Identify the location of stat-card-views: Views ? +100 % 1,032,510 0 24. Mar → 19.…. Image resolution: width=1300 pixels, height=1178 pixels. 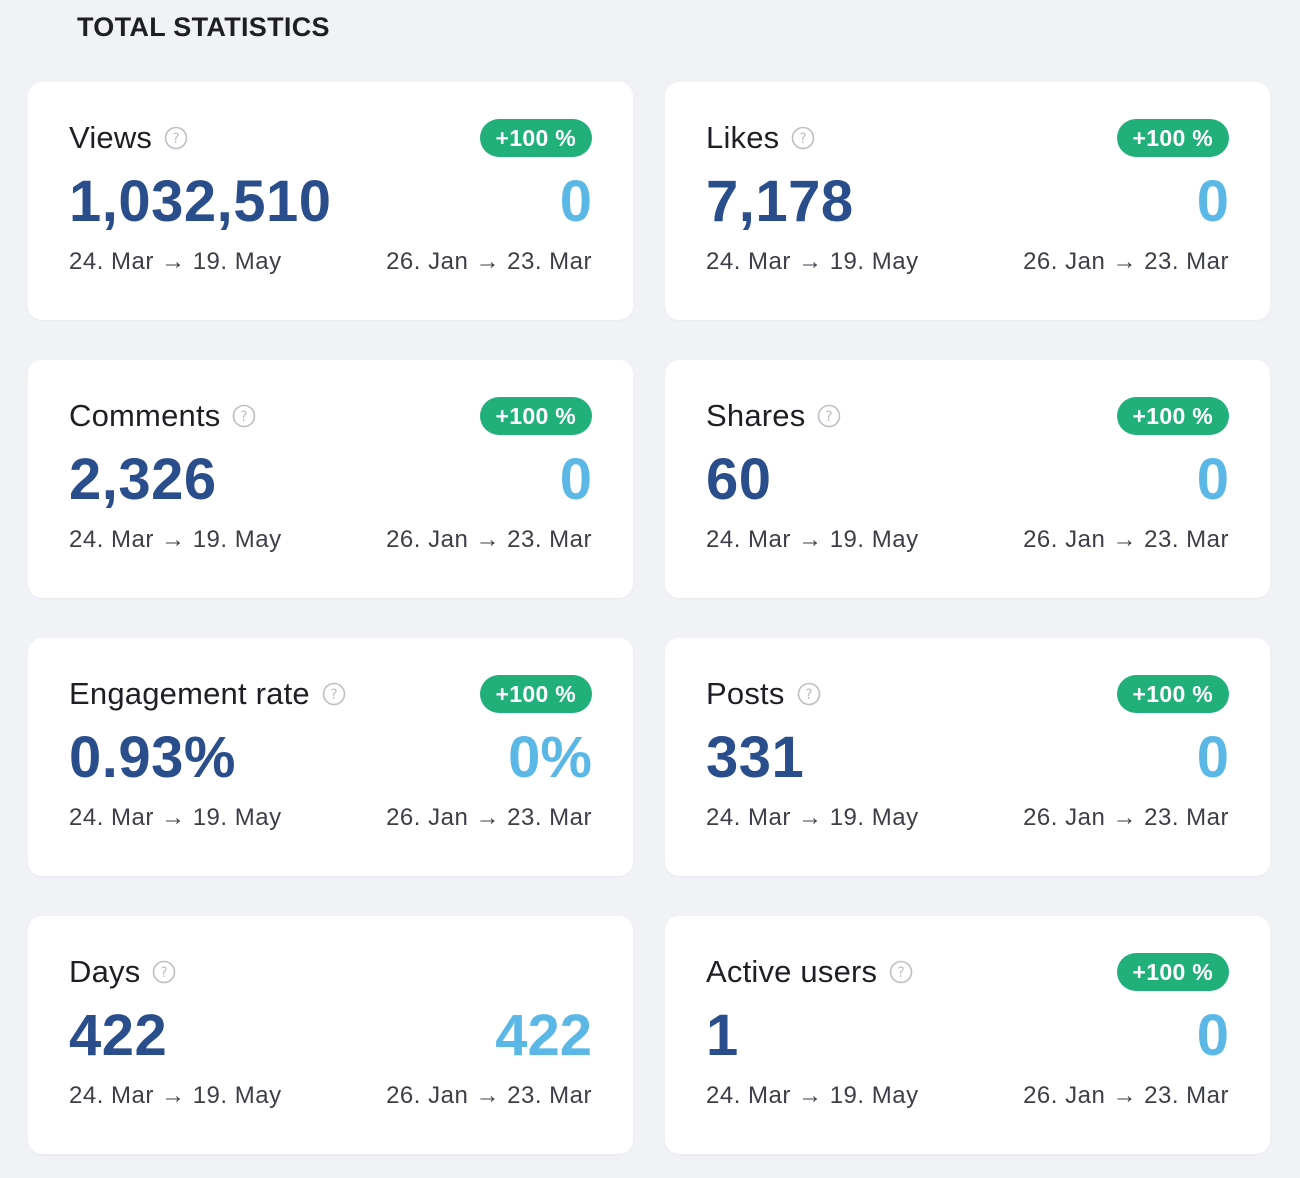
(330, 201).